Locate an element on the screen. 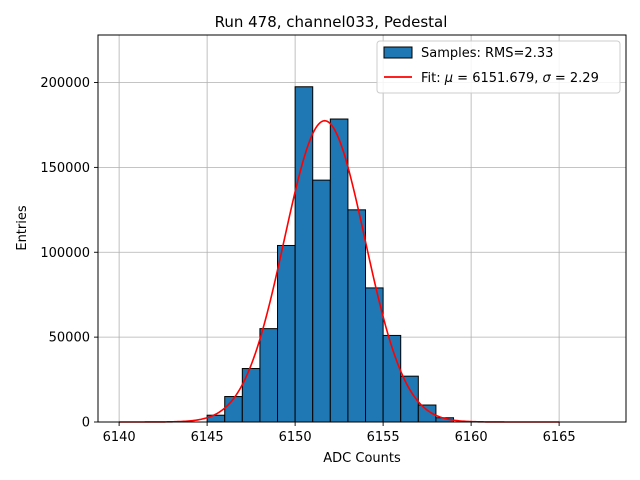  legend-frame is located at coordinates (498, 67).